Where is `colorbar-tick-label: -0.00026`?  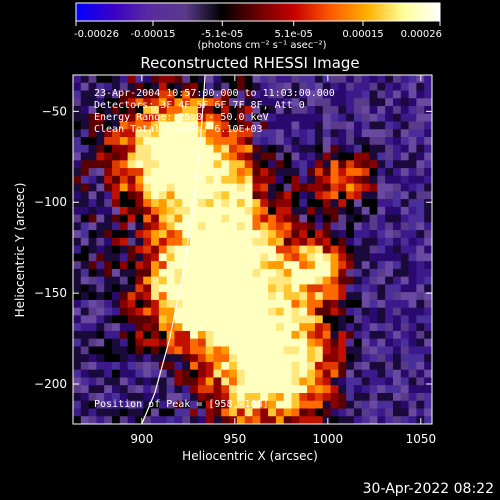
colorbar-tick-label: -0.00026 is located at coordinates (96, 34).